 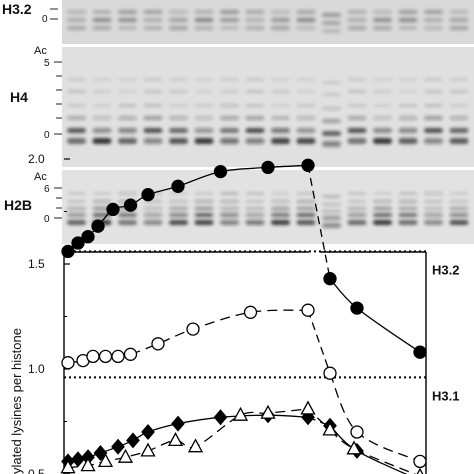 What do you see at coordinates (445, 269) in the screenshot?
I see `reference-line-label: H3.2` at bounding box center [445, 269].